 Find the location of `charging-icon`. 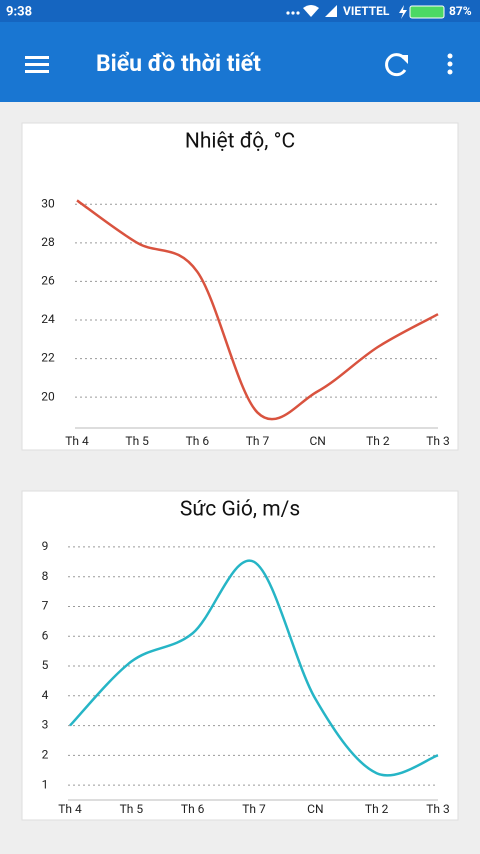

charging-icon is located at coordinates (403, 12).